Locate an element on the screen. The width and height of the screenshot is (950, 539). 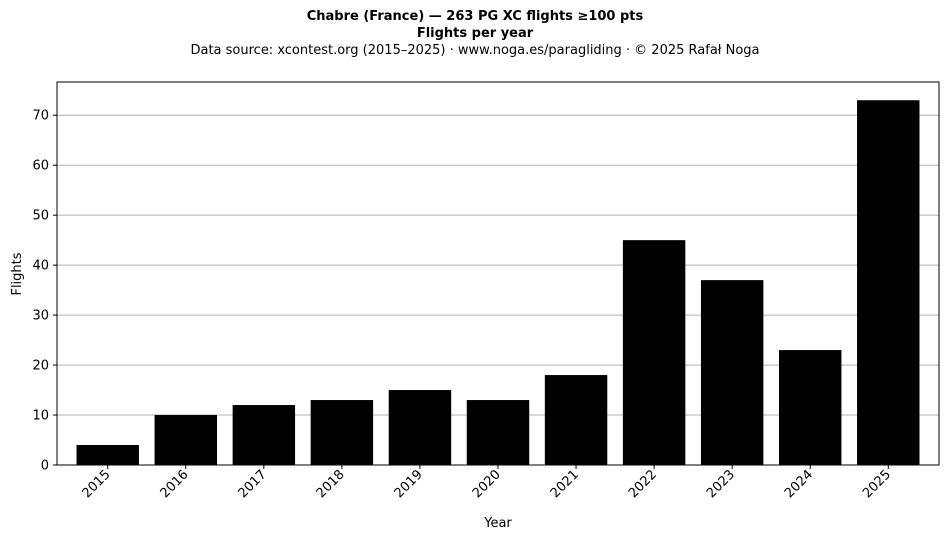
y-tick-label: 20 is located at coordinates (40, 366).